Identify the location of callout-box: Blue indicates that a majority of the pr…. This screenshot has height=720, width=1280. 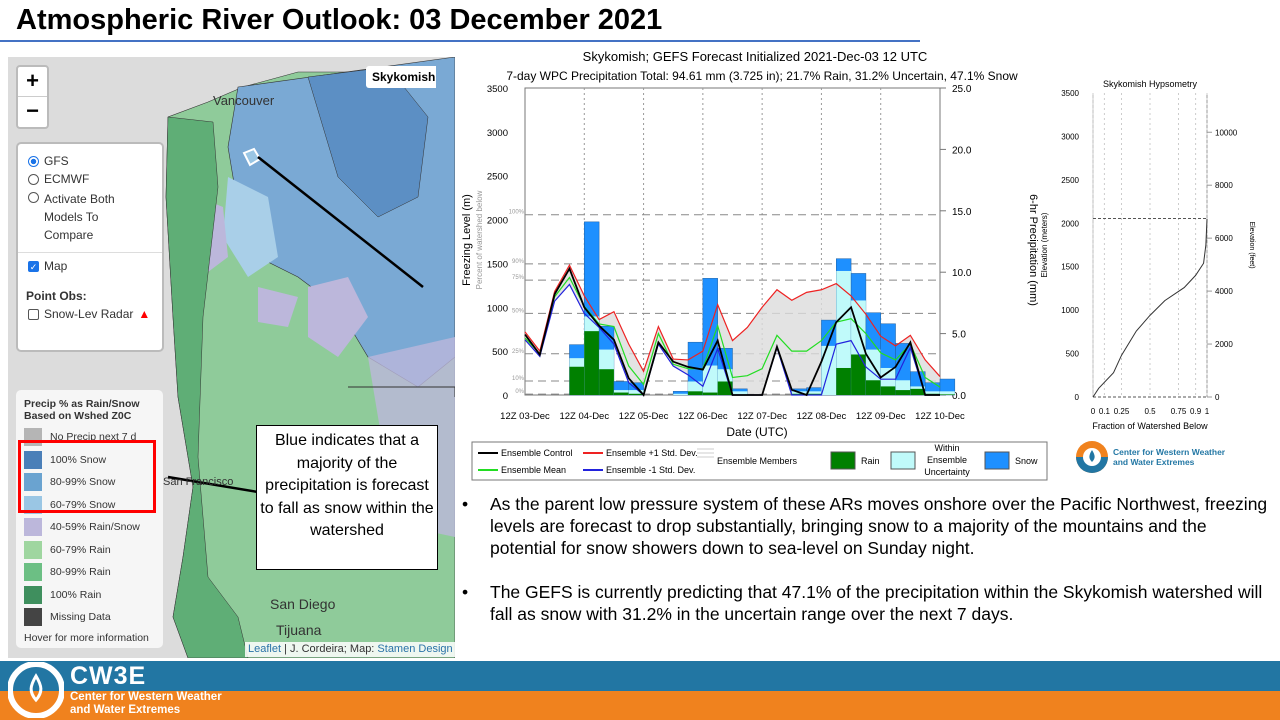
(347, 497).